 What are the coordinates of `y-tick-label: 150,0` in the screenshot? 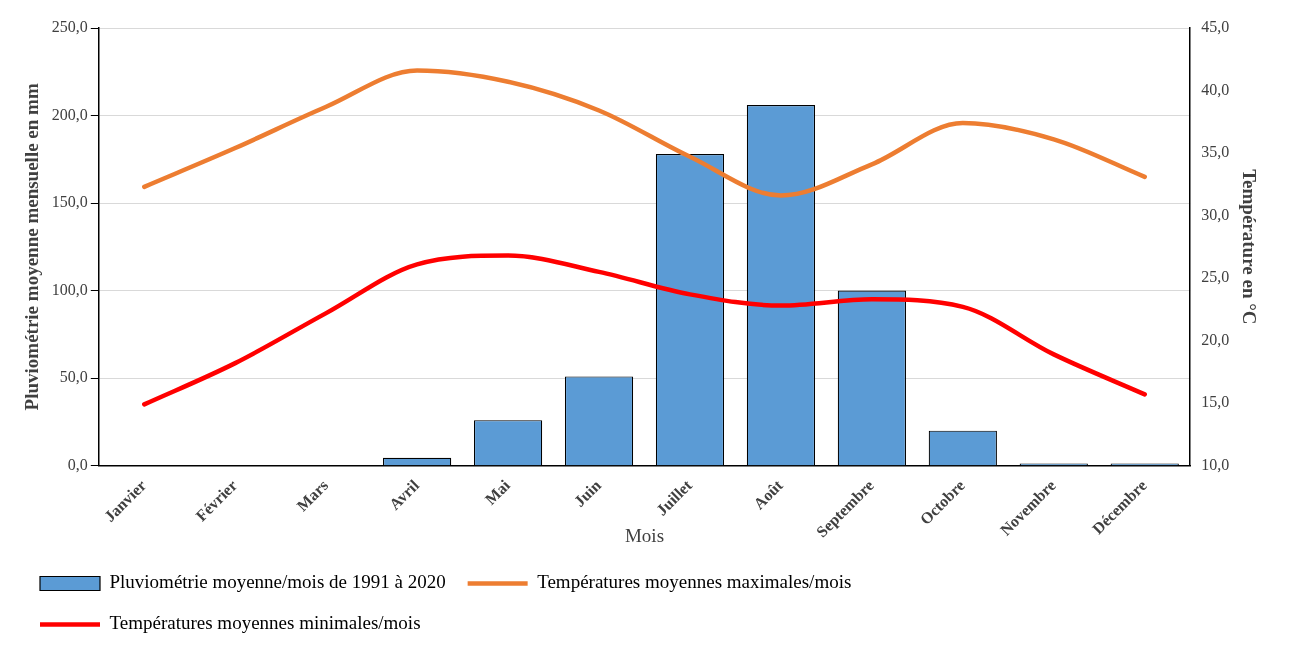 It's located at (69, 202).